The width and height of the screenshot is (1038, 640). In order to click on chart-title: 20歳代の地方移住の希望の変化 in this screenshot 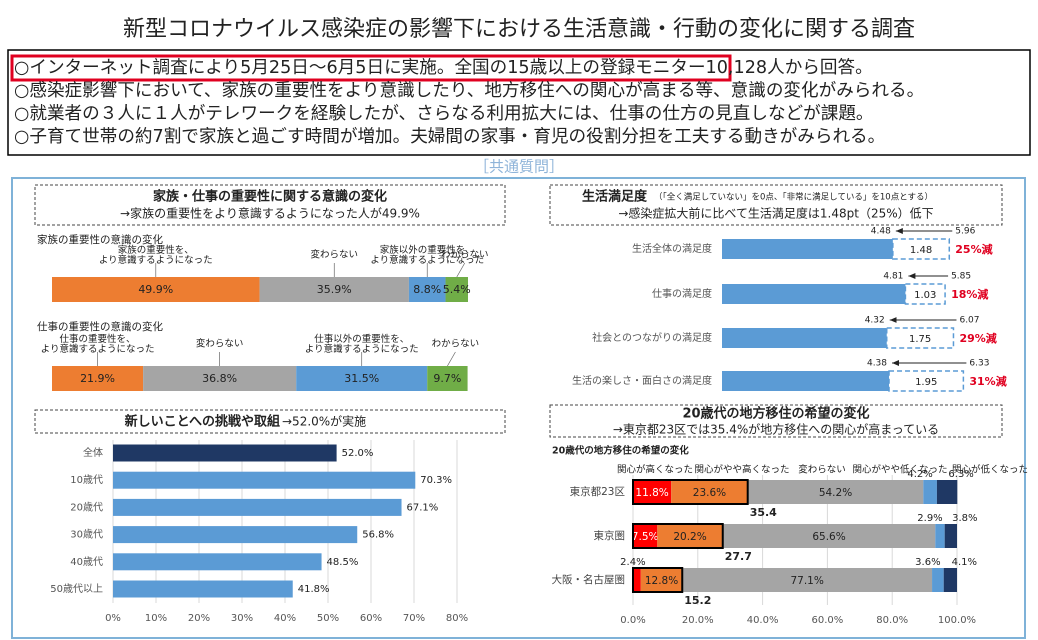, I will do `click(620, 451)`.